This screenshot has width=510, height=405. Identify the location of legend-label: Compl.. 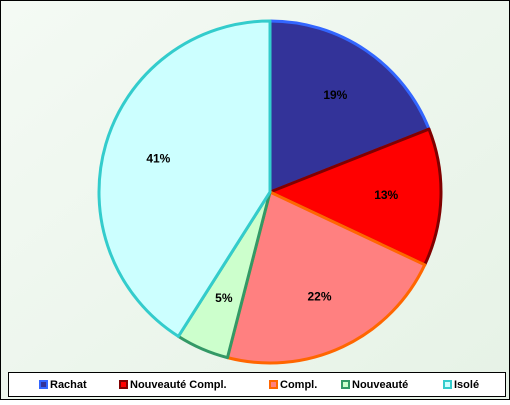
(298, 385).